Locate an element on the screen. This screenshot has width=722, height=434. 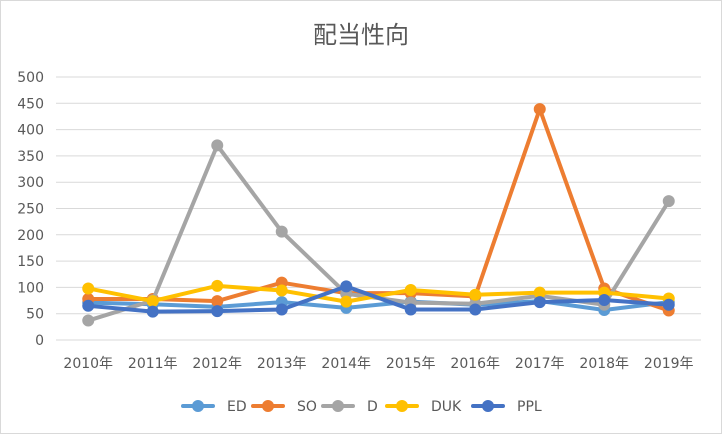
legend-label: D is located at coordinates (372, 407).